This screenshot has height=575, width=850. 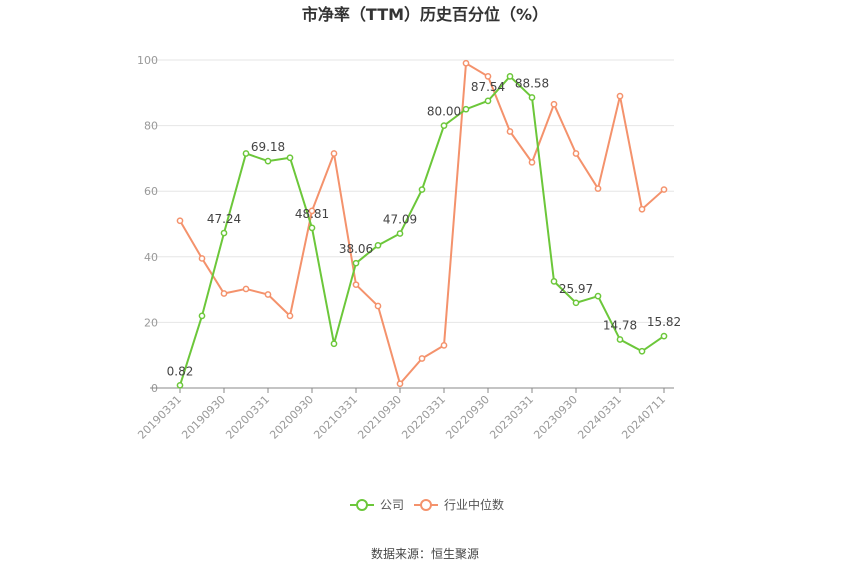 I want to click on chart-title: 市净率（TTM）历史百分位（%）, so click(x=425, y=14).